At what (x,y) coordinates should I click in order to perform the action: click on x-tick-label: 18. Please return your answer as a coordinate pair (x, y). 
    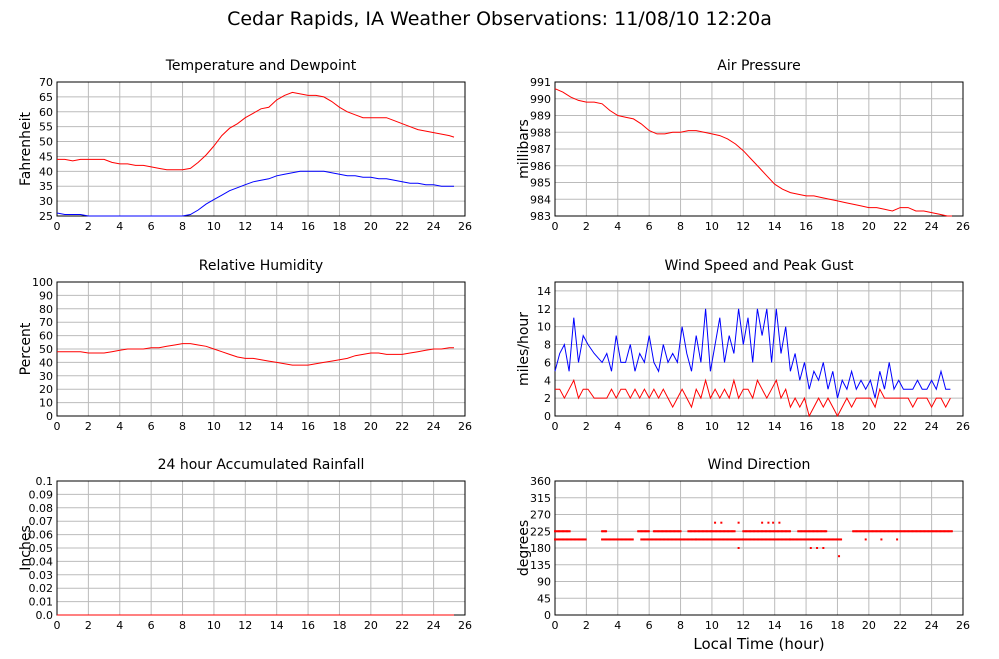
    Looking at the image, I should click on (837, 426).